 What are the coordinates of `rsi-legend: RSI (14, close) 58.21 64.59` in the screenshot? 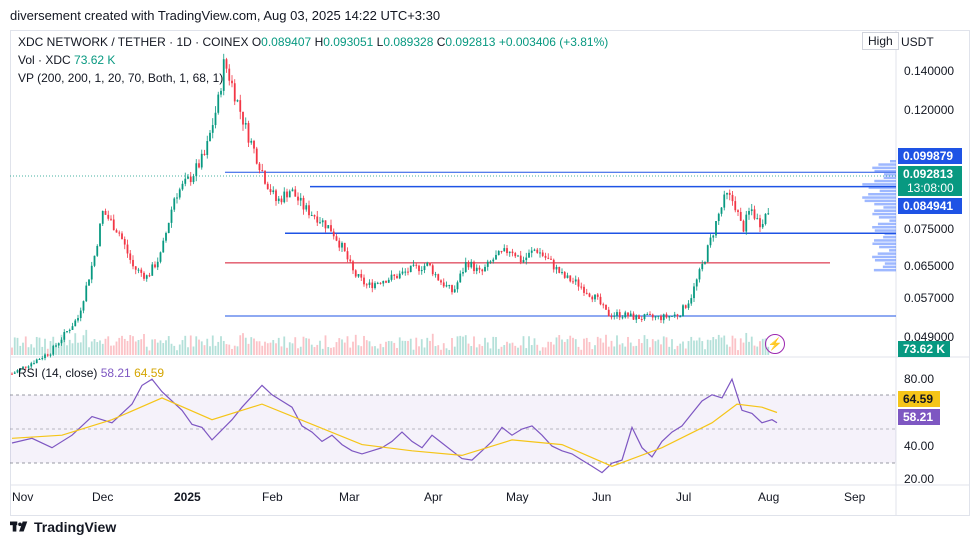 It's located at (91, 373).